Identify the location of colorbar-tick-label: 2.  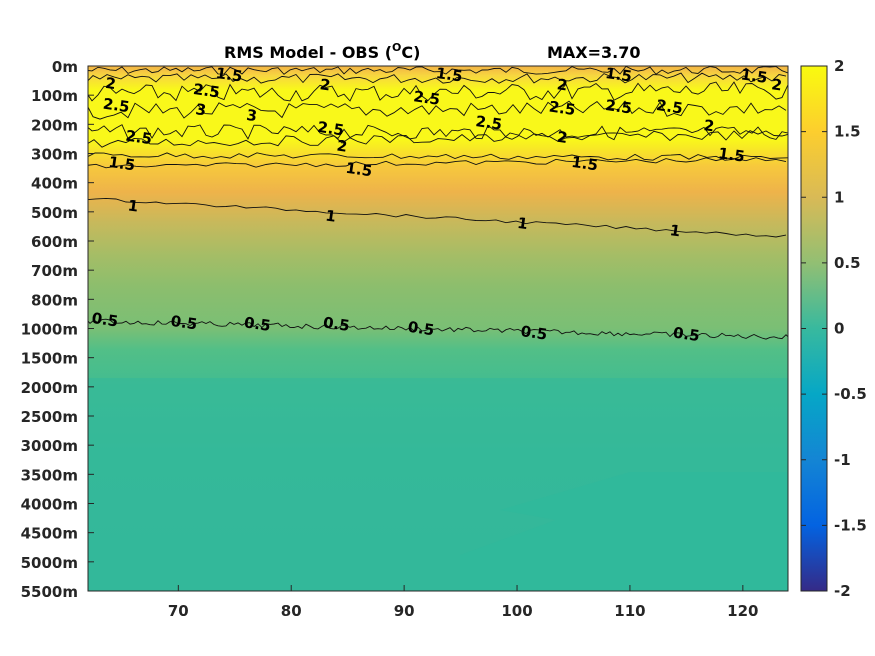
(839, 66).